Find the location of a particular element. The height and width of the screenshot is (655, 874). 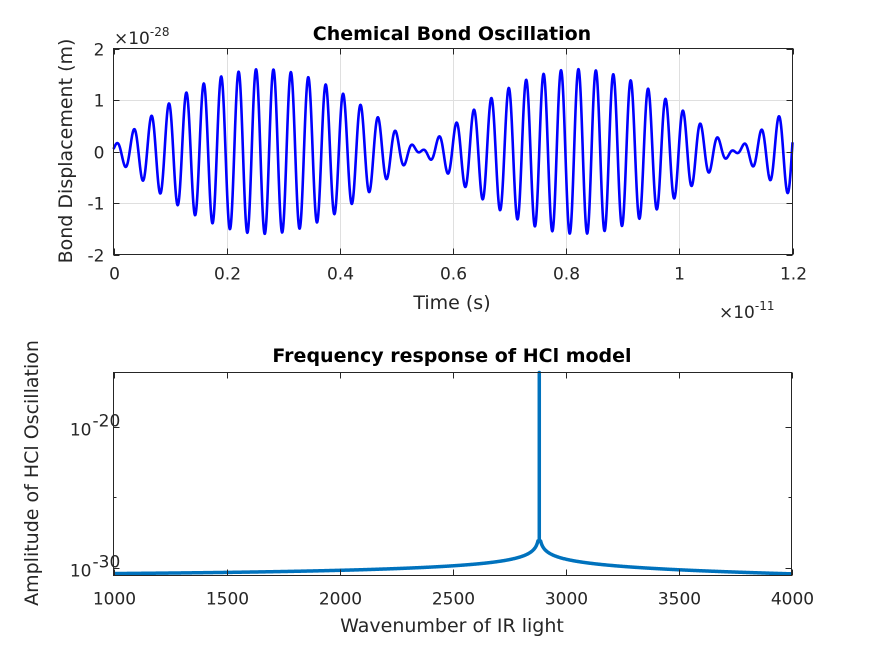

top-plot-x-tick-label: 0.4 is located at coordinates (340, 275).